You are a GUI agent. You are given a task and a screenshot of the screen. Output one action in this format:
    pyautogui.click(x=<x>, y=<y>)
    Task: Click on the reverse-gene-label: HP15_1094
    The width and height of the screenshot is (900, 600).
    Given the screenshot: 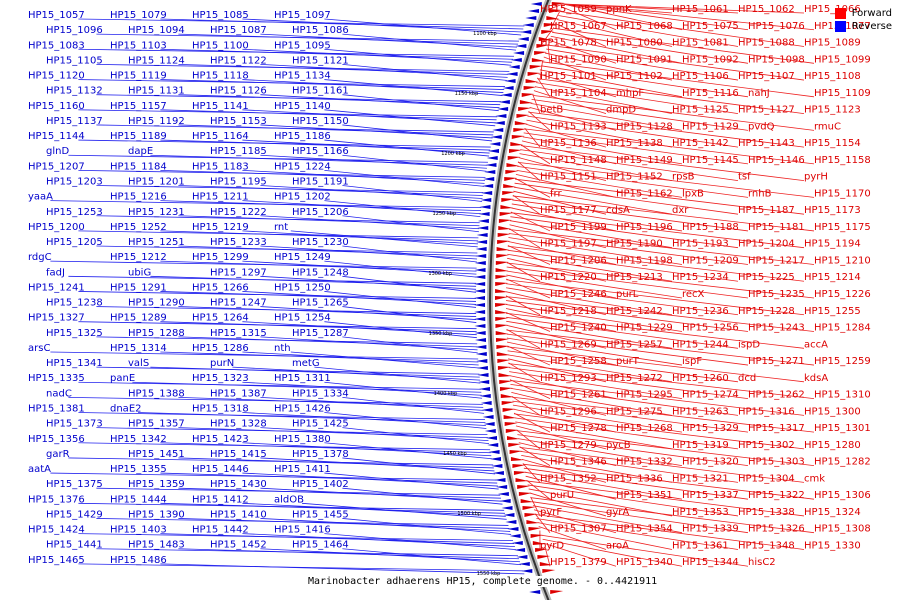 What is the action you would take?
    pyautogui.click(x=156, y=30)
    